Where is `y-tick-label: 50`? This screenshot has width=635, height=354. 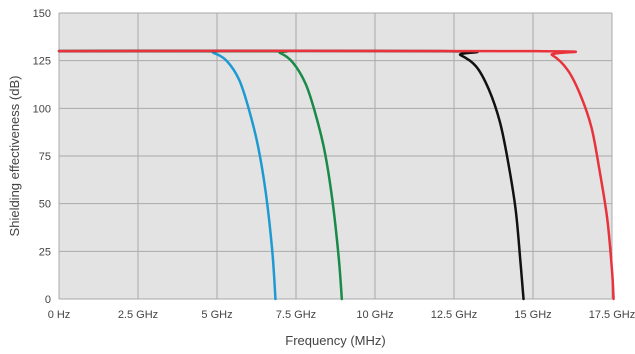
y-tick-label: 50 is located at coordinates (45, 205).